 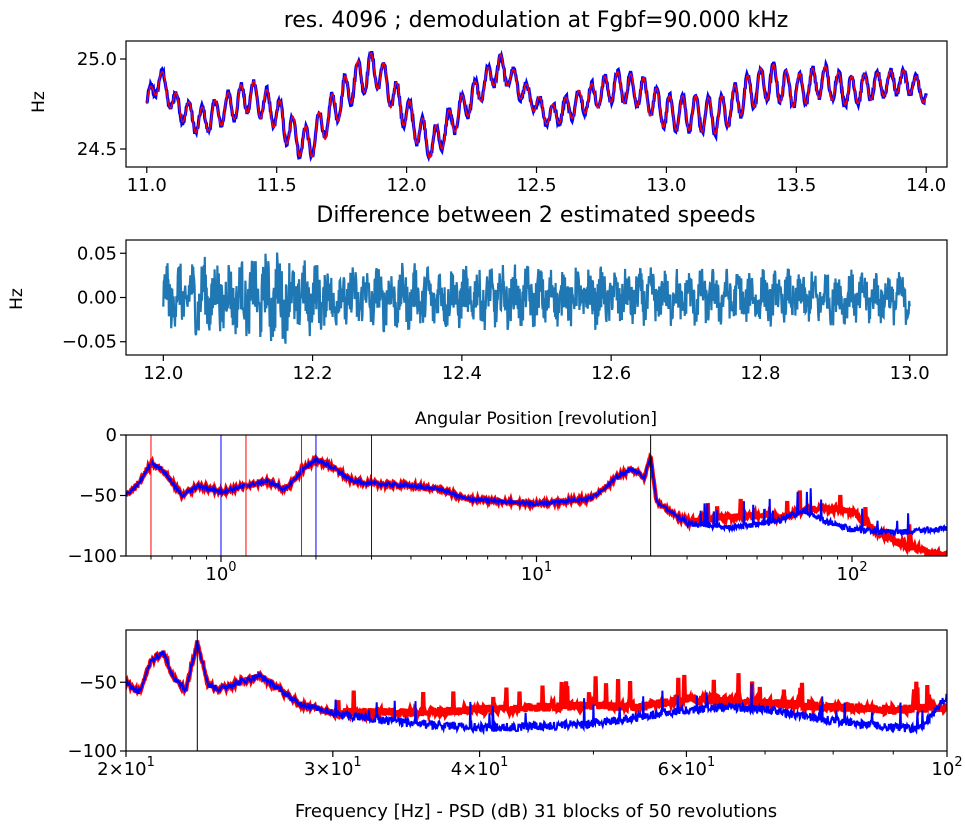 What do you see at coordinates (102, 769) in the screenshot?
I see `xtick-label-mantissa: 2` at bounding box center [102, 769].